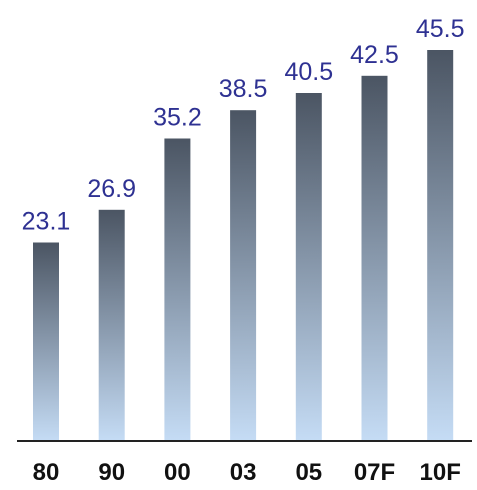 This screenshot has width=477, height=490. Describe the element at coordinates (374, 258) in the screenshot. I see `bar-07F` at that location.